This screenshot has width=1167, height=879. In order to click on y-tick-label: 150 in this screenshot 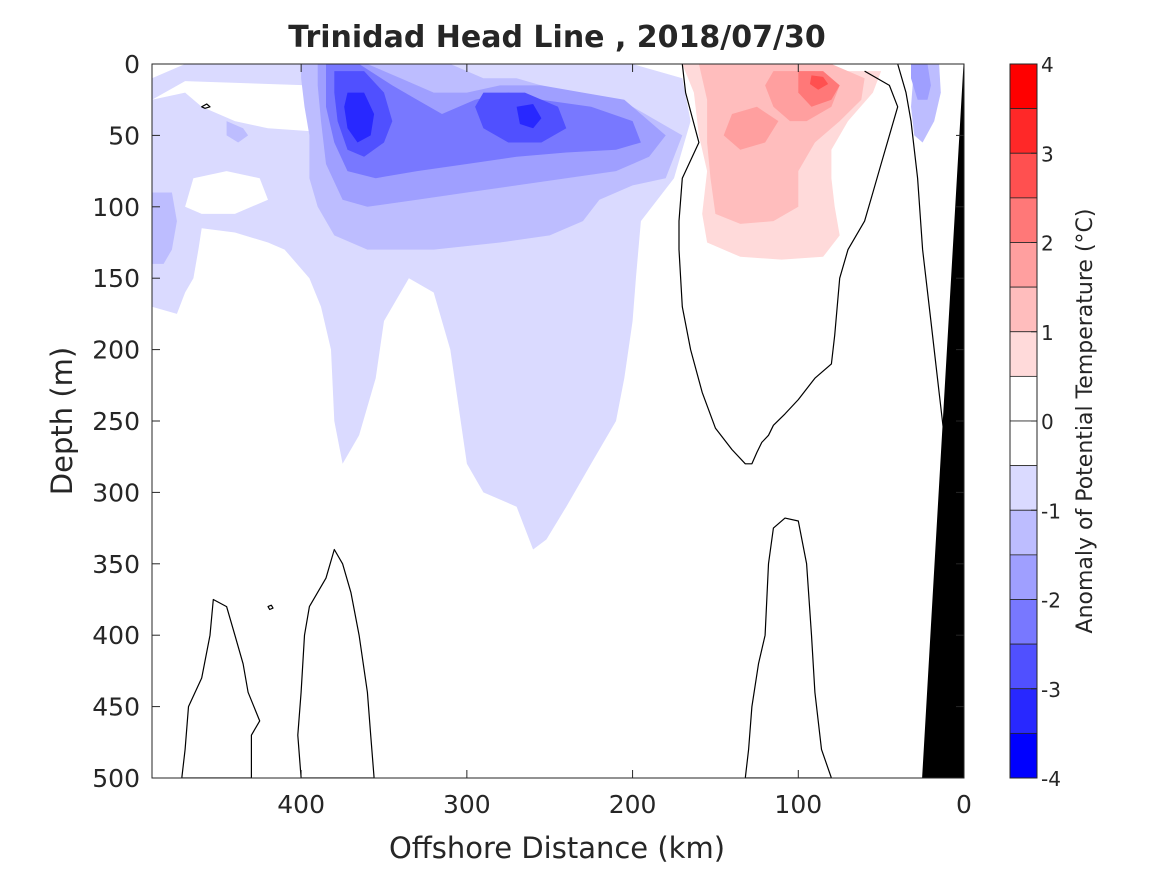, I will do `click(116, 278)`.